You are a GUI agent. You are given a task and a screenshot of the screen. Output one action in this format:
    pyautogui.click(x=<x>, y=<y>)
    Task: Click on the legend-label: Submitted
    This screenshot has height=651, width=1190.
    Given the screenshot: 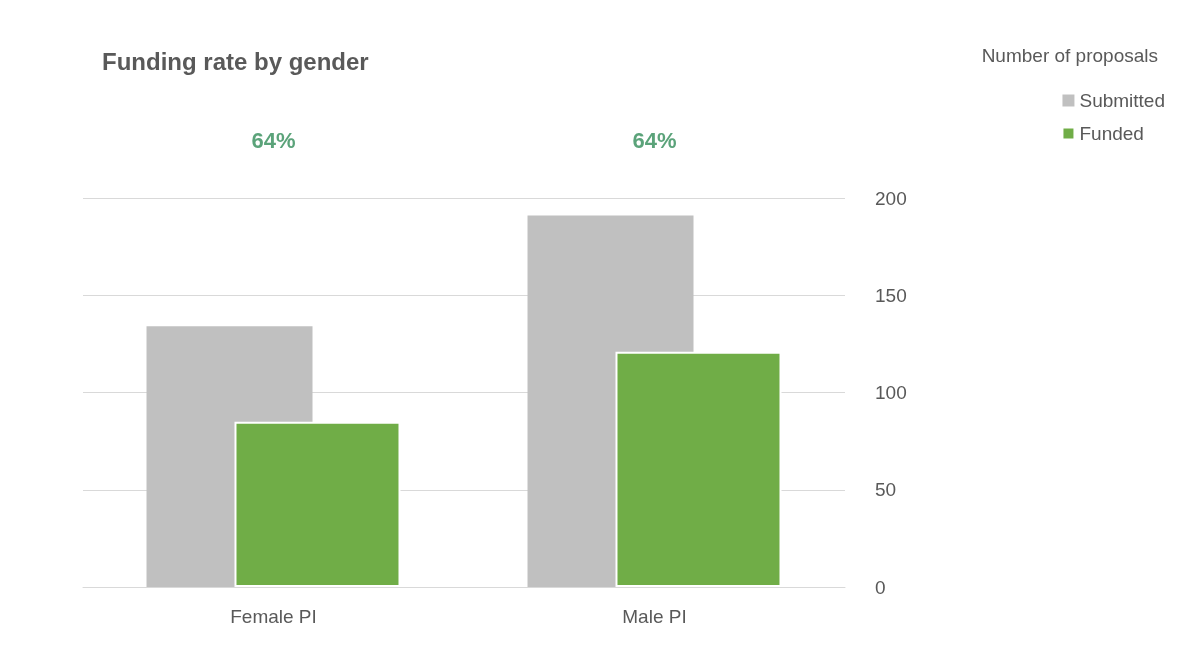 What is the action you would take?
    pyautogui.click(x=1122, y=100)
    